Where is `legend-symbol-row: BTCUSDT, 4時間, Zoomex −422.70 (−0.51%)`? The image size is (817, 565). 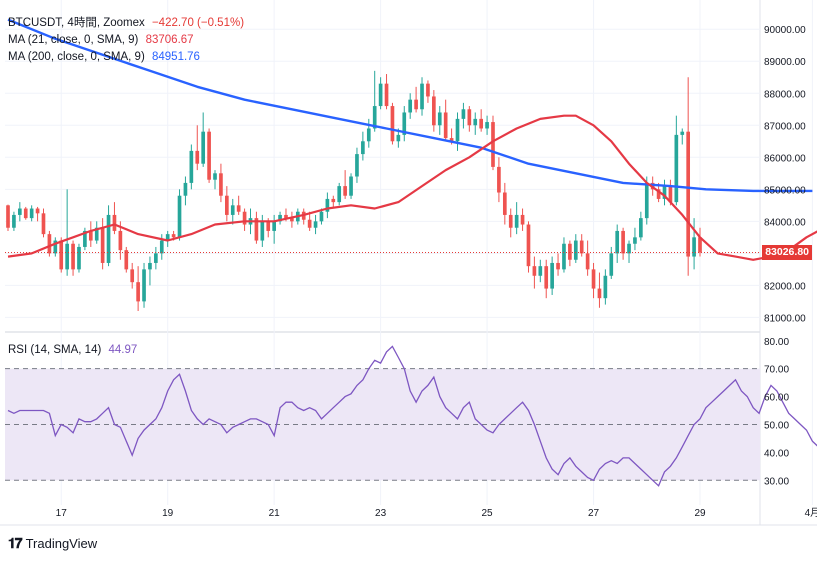
legend-symbol-row: BTCUSDT, 4時間, Zoomex −422.70 (−0.51%) is located at coordinates (126, 23).